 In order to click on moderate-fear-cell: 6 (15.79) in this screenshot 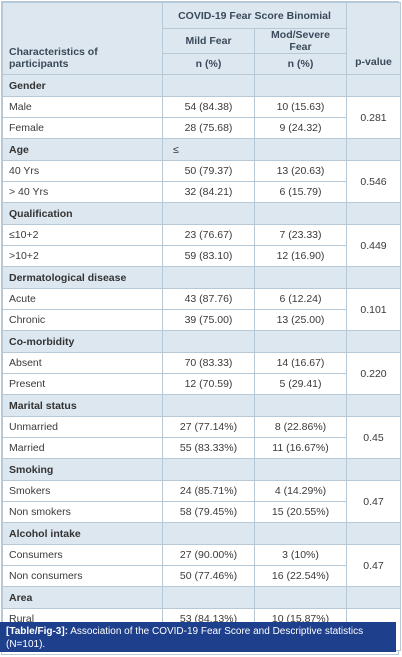, I will do `click(300, 192)`.